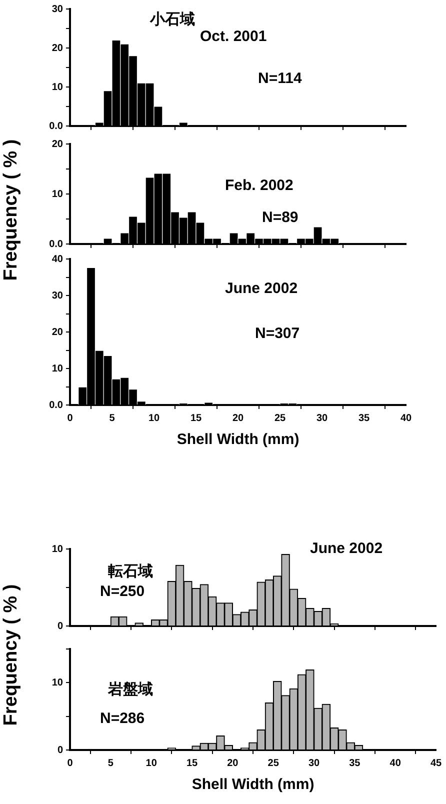 Image resolution: width=446 pixels, height=804 pixels. I want to click on annotation: Feb. 2002, so click(259, 185).